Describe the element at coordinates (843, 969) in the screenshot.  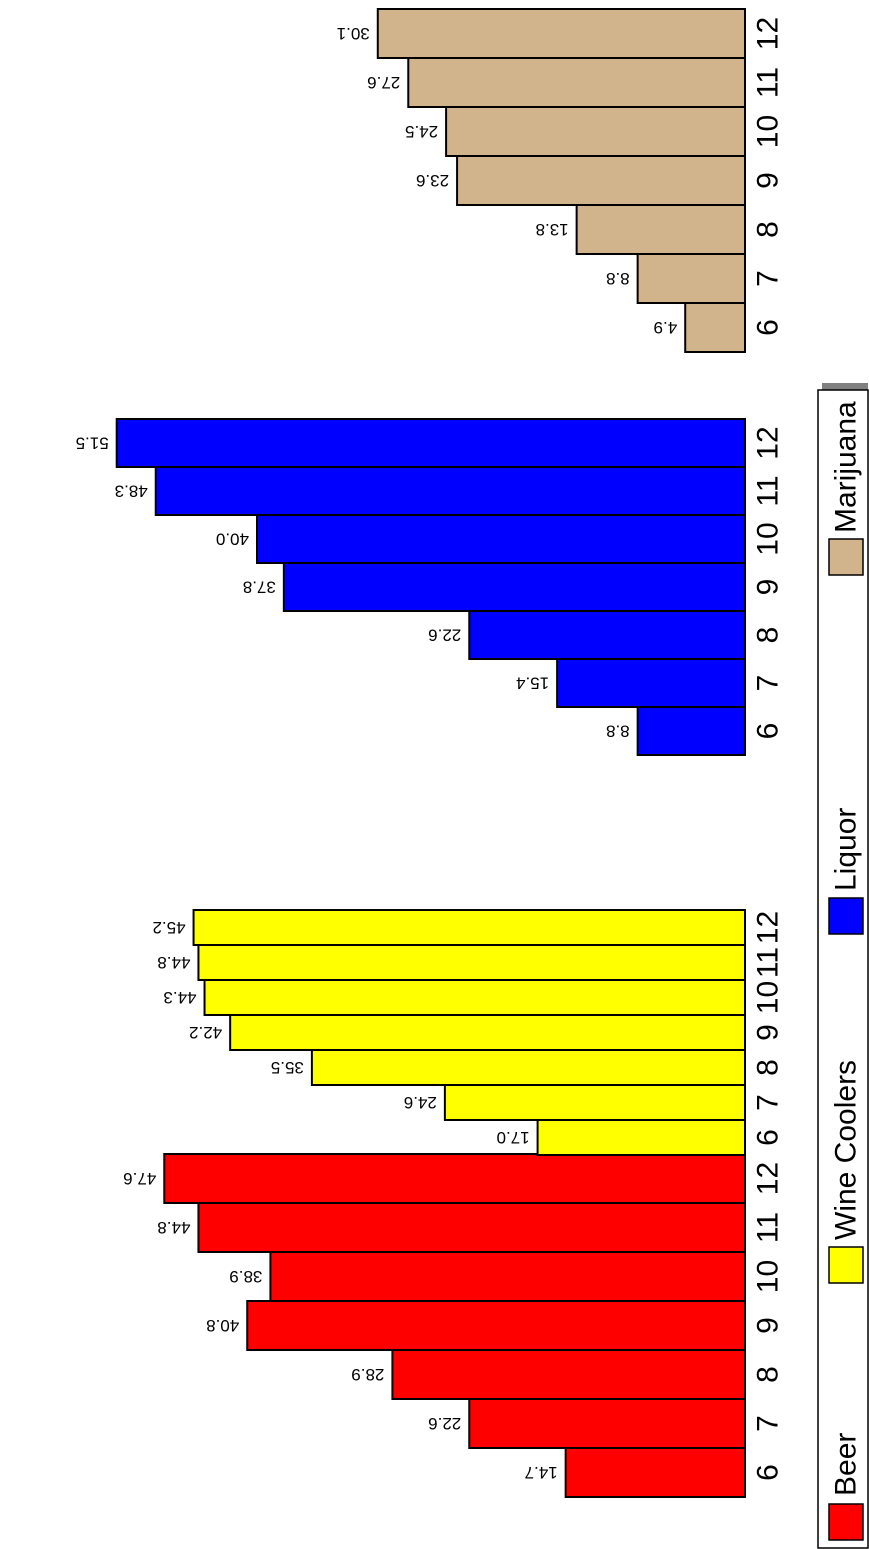
I see `legend-box` at that location.